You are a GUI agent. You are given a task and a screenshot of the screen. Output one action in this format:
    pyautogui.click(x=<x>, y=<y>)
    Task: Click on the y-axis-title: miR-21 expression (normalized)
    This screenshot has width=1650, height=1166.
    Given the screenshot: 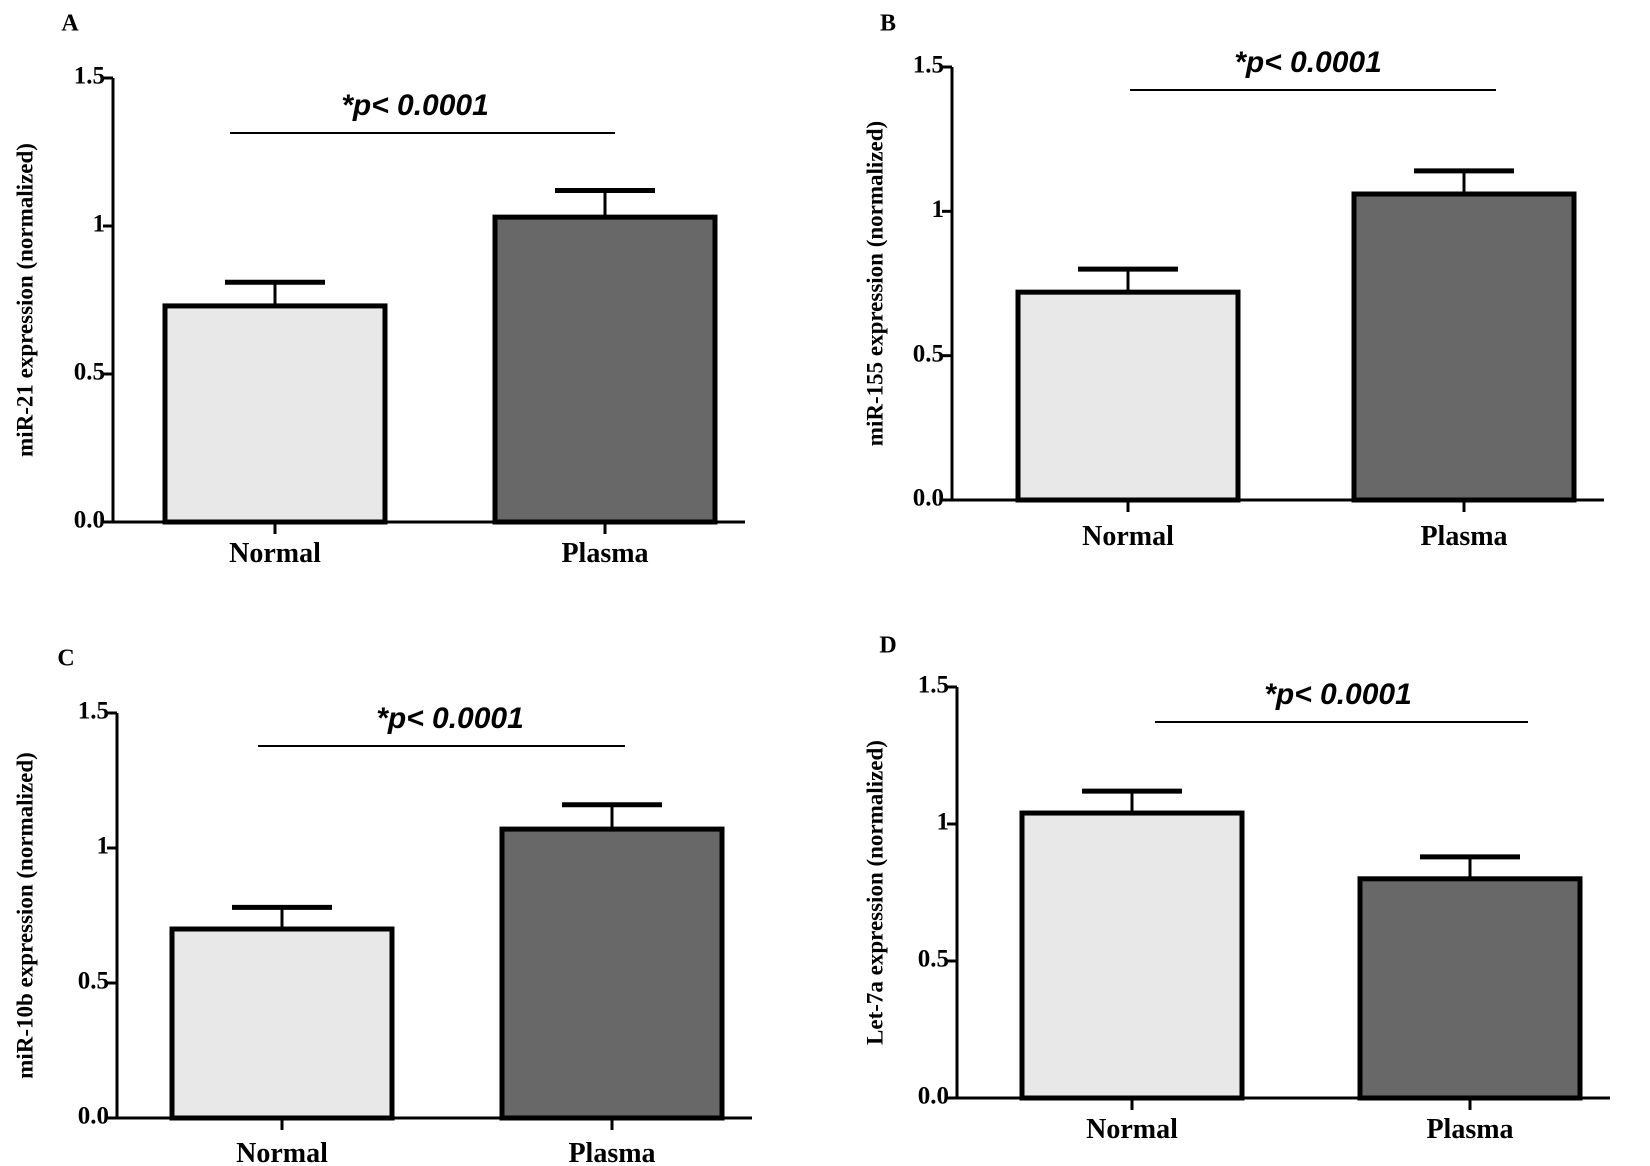 What is the action you would take?
    pyautogui.click(x=24, y=300)
    